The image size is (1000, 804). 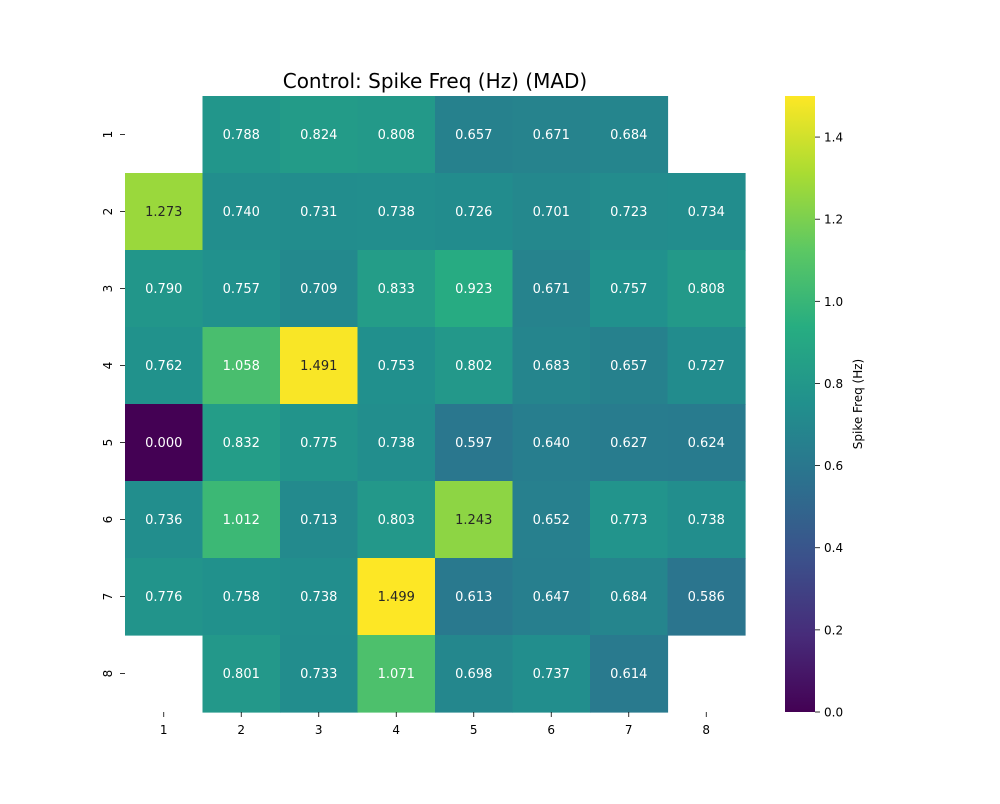 I want to click on heatmap-cell-r1-c6, so click(x=551, y=135).